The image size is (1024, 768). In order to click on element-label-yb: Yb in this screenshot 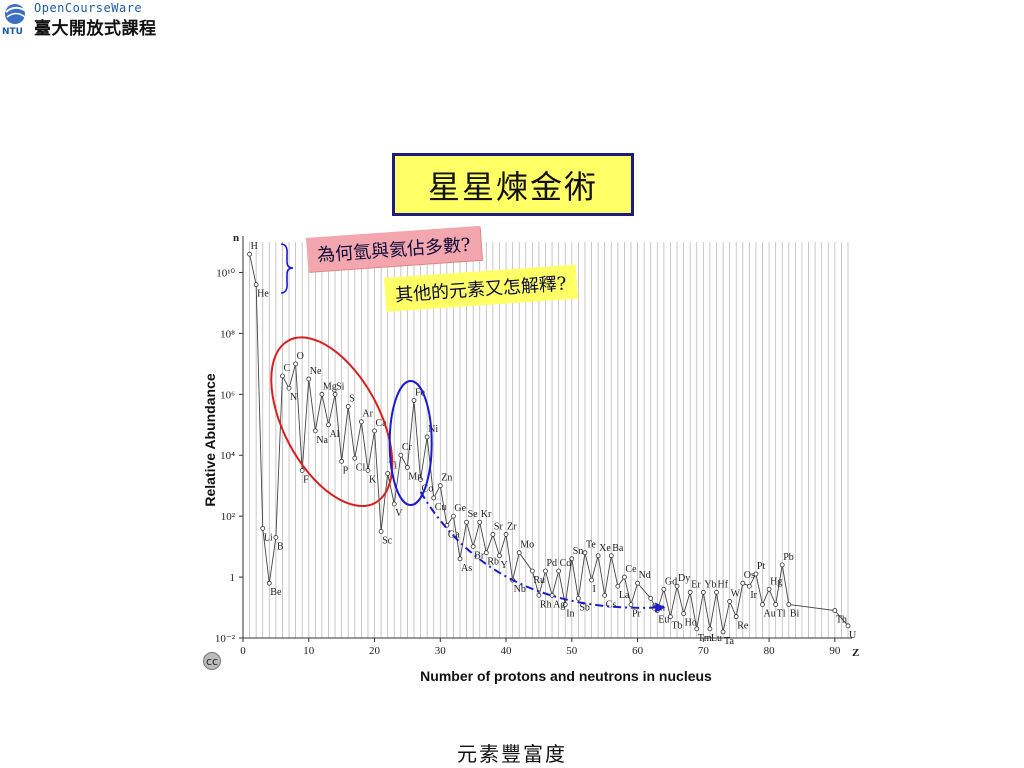, I will do `click(710, 584)`.